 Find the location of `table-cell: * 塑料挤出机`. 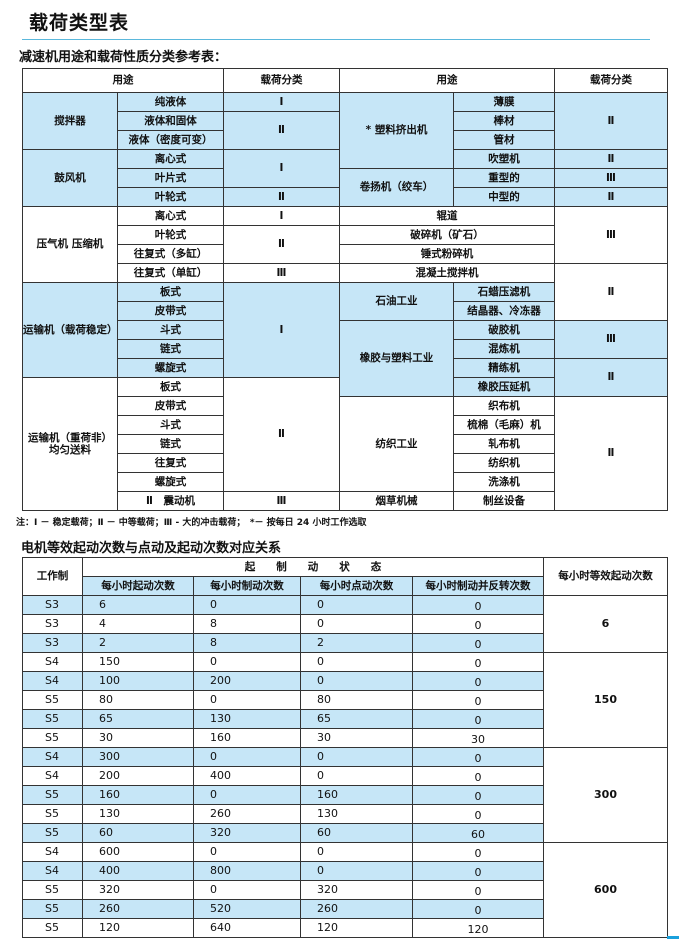

table-cell: * 塑料挤出机 is located at coordinates (396, 130).